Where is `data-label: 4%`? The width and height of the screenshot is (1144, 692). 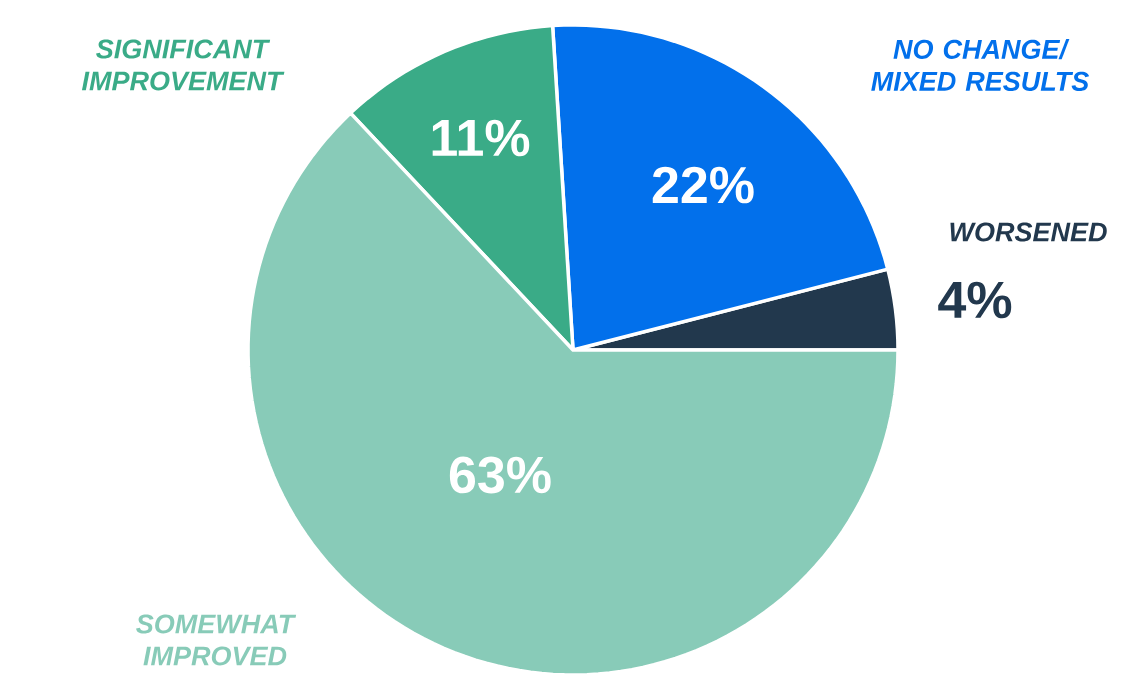 data-label: 4% is located at coordinates (975, 300).